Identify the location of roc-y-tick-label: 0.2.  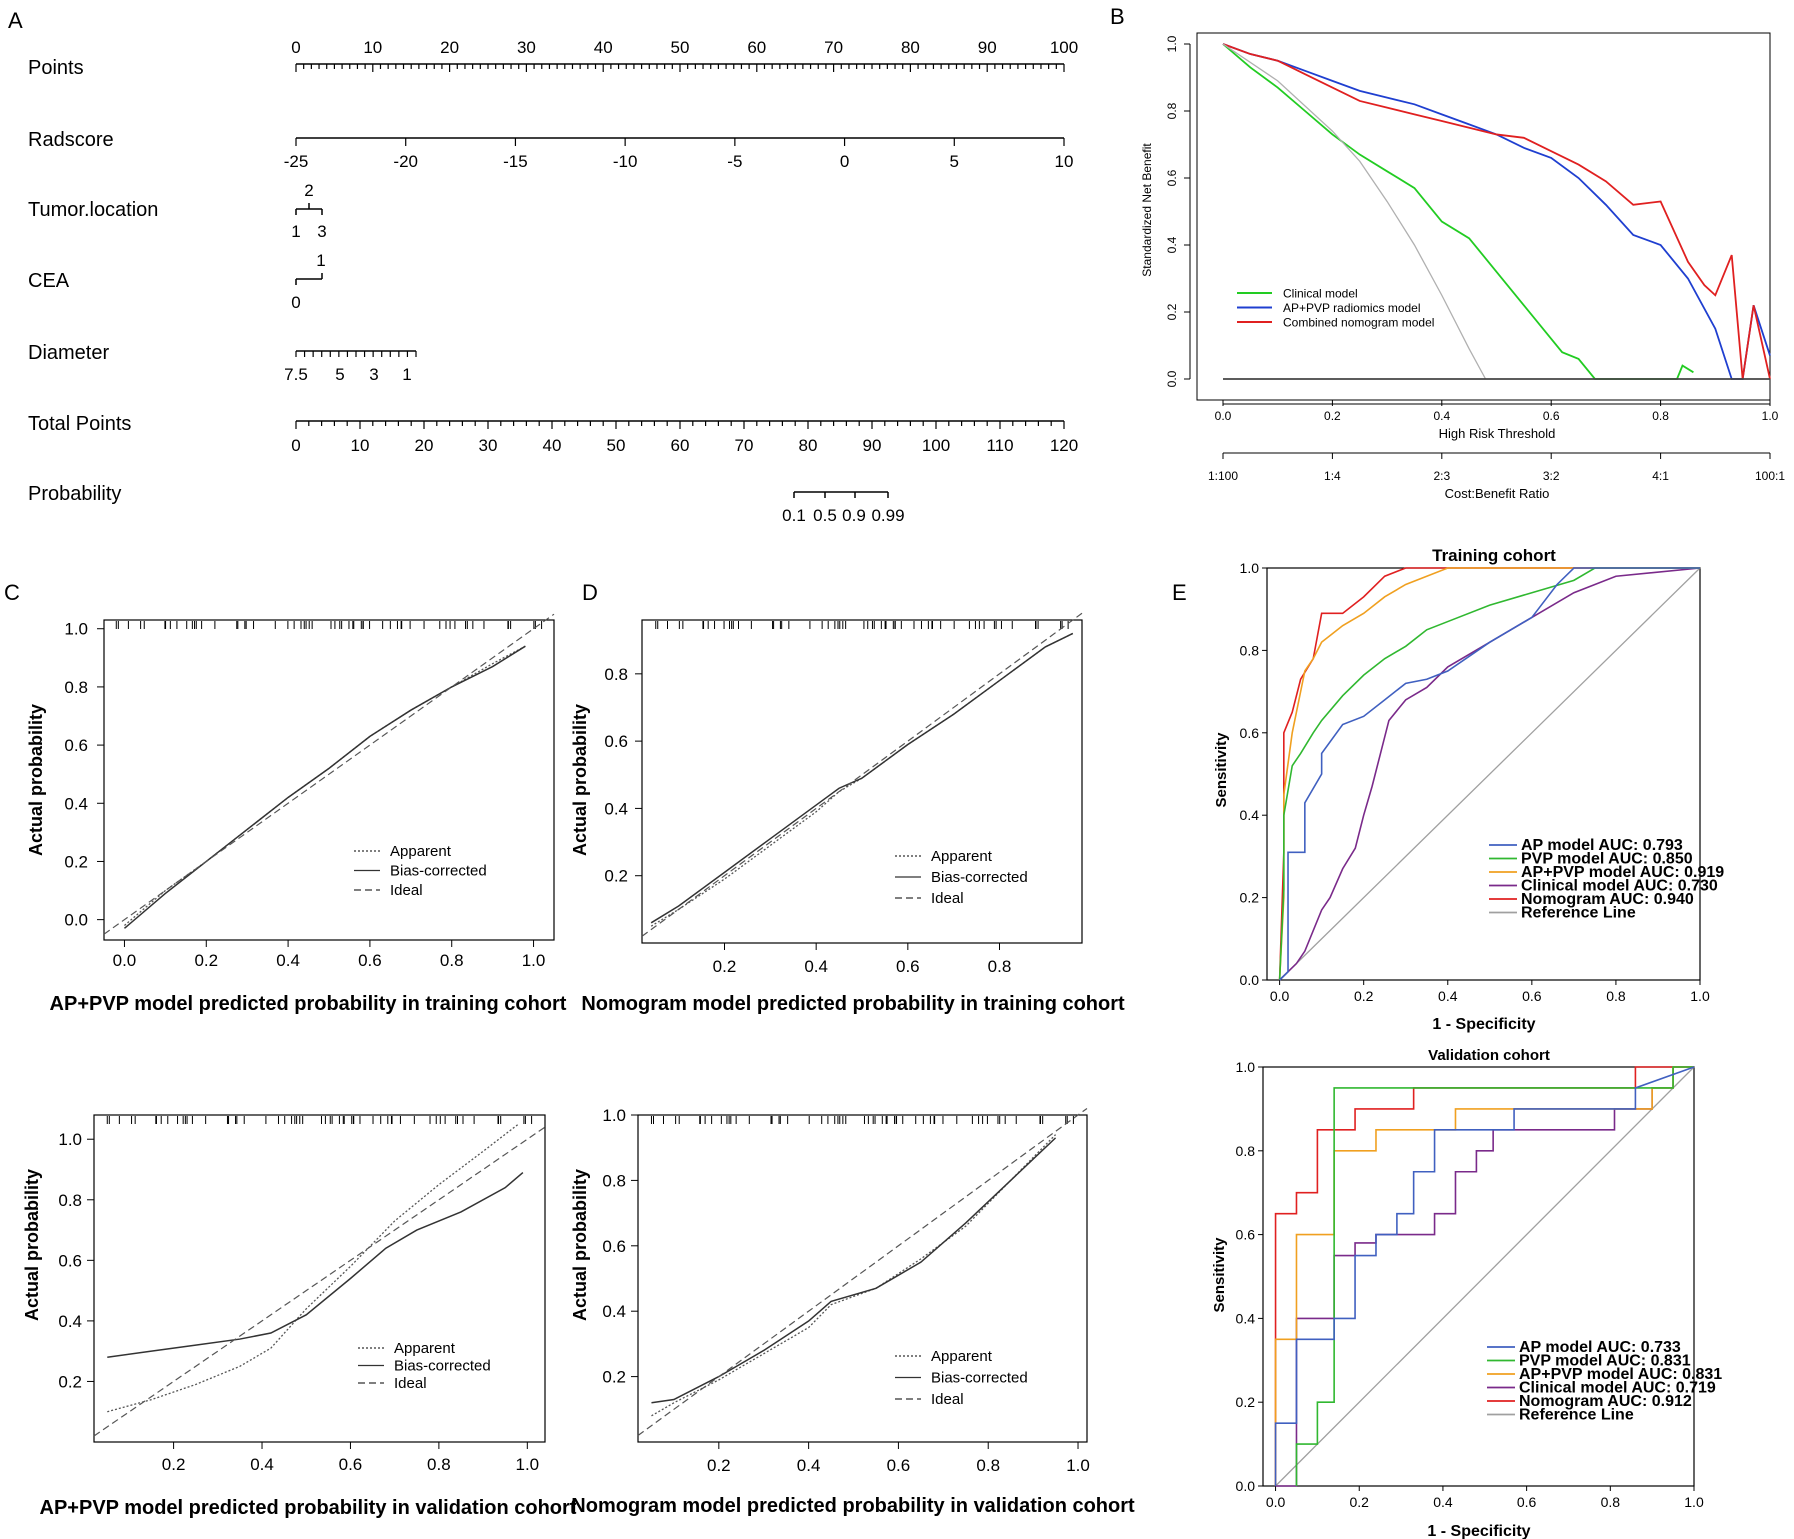
(1250, 898).